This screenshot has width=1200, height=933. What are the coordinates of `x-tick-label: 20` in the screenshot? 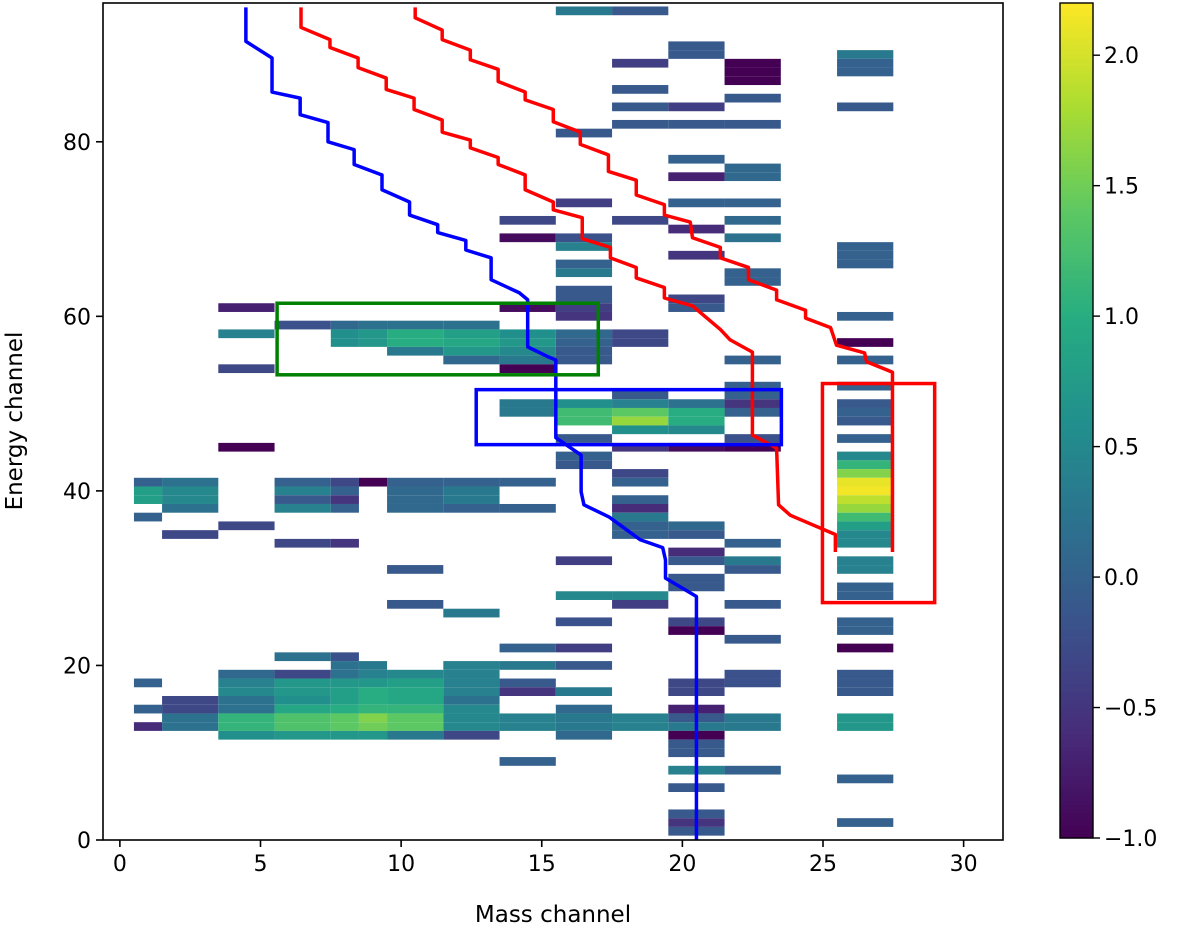 It's located at (682, 864).